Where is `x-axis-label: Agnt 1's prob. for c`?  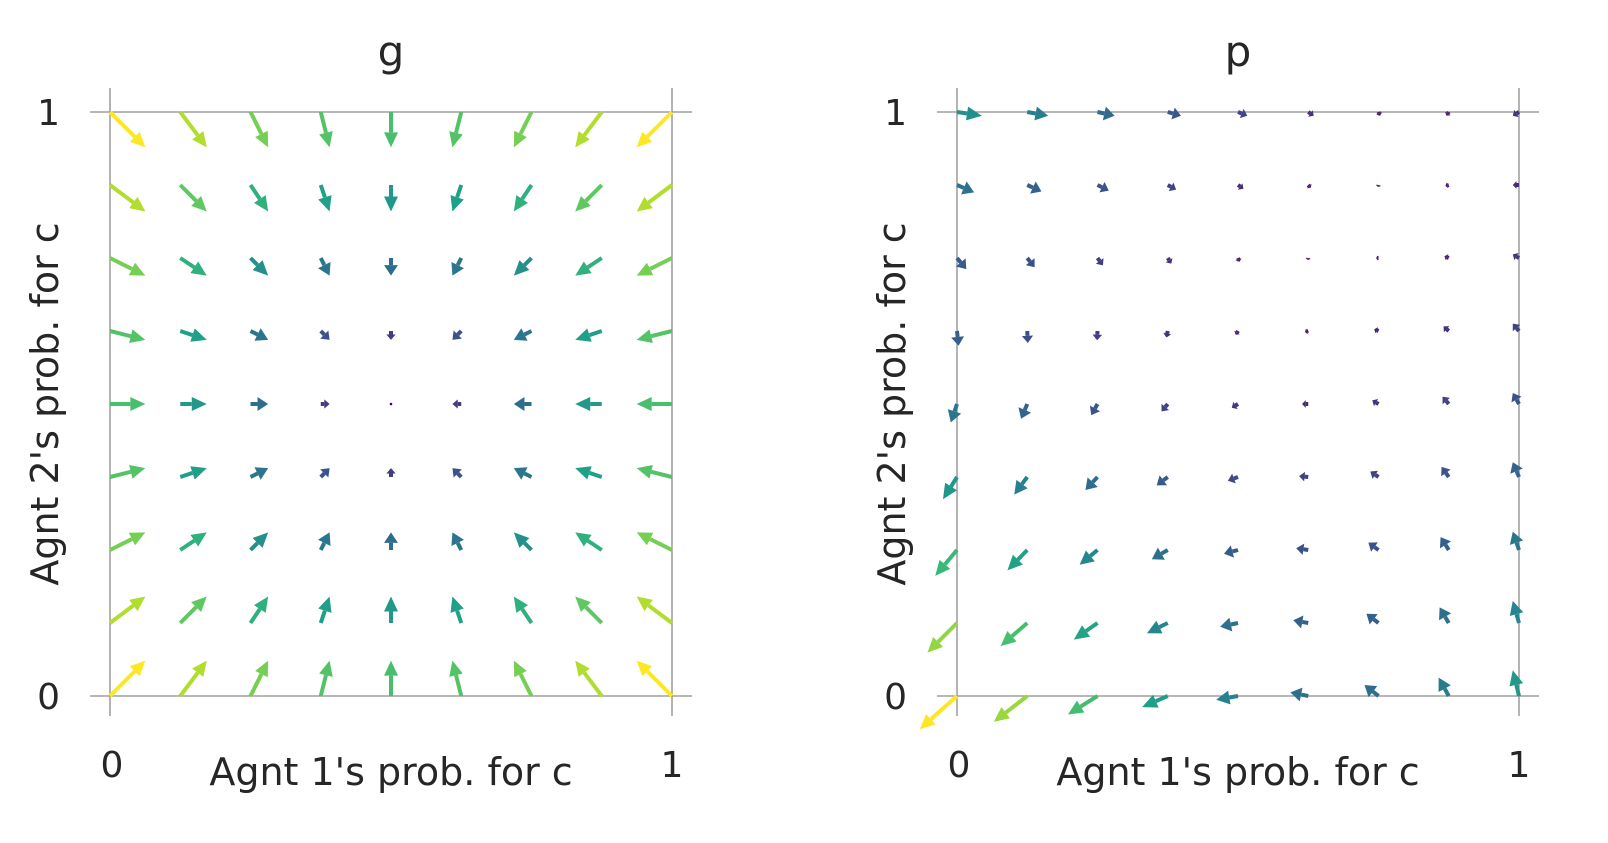 x-axis-label: Agnt 1's prob. for c is located at coordinates (390, 772).